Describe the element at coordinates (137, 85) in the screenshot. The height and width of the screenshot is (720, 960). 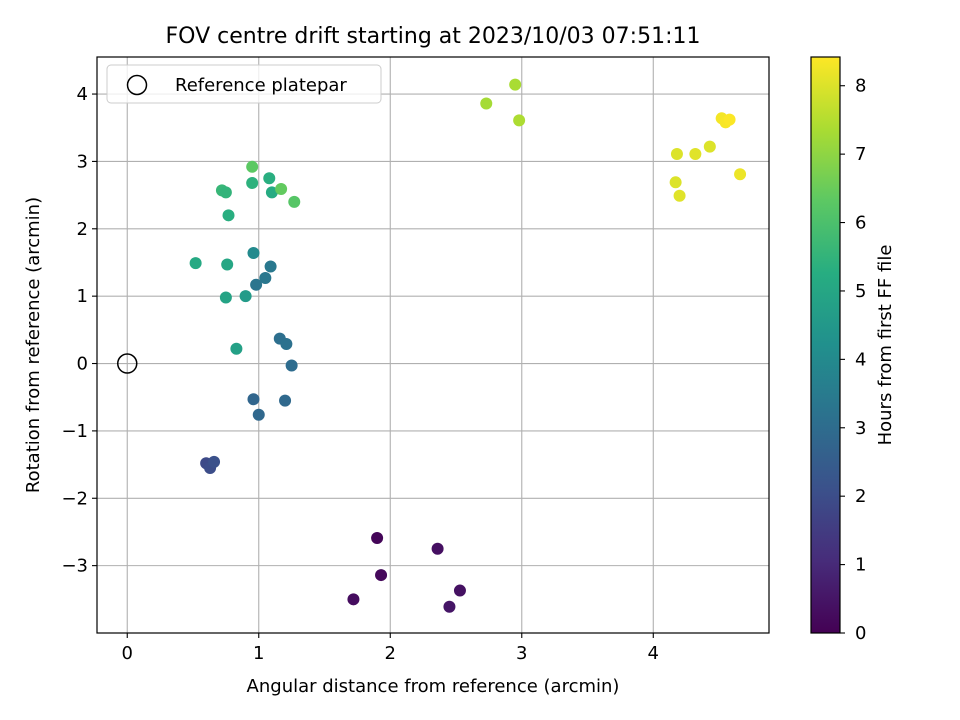
I see `legend-marker-icon` at that location.